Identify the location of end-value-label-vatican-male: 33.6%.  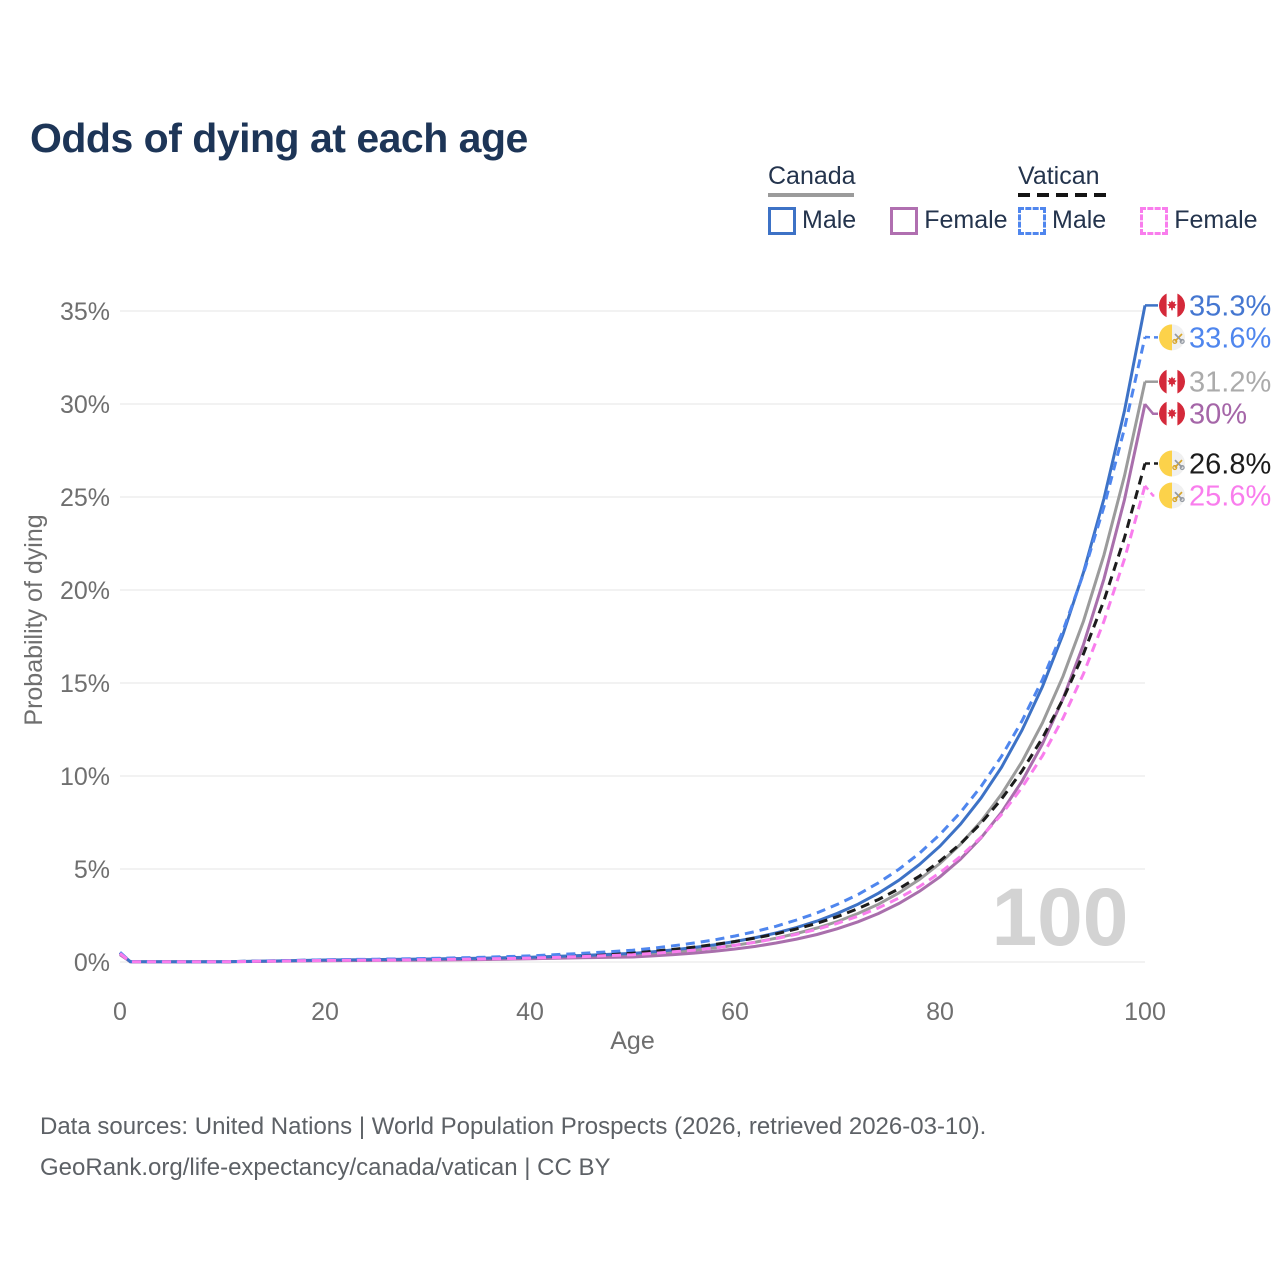
(1230, 338).